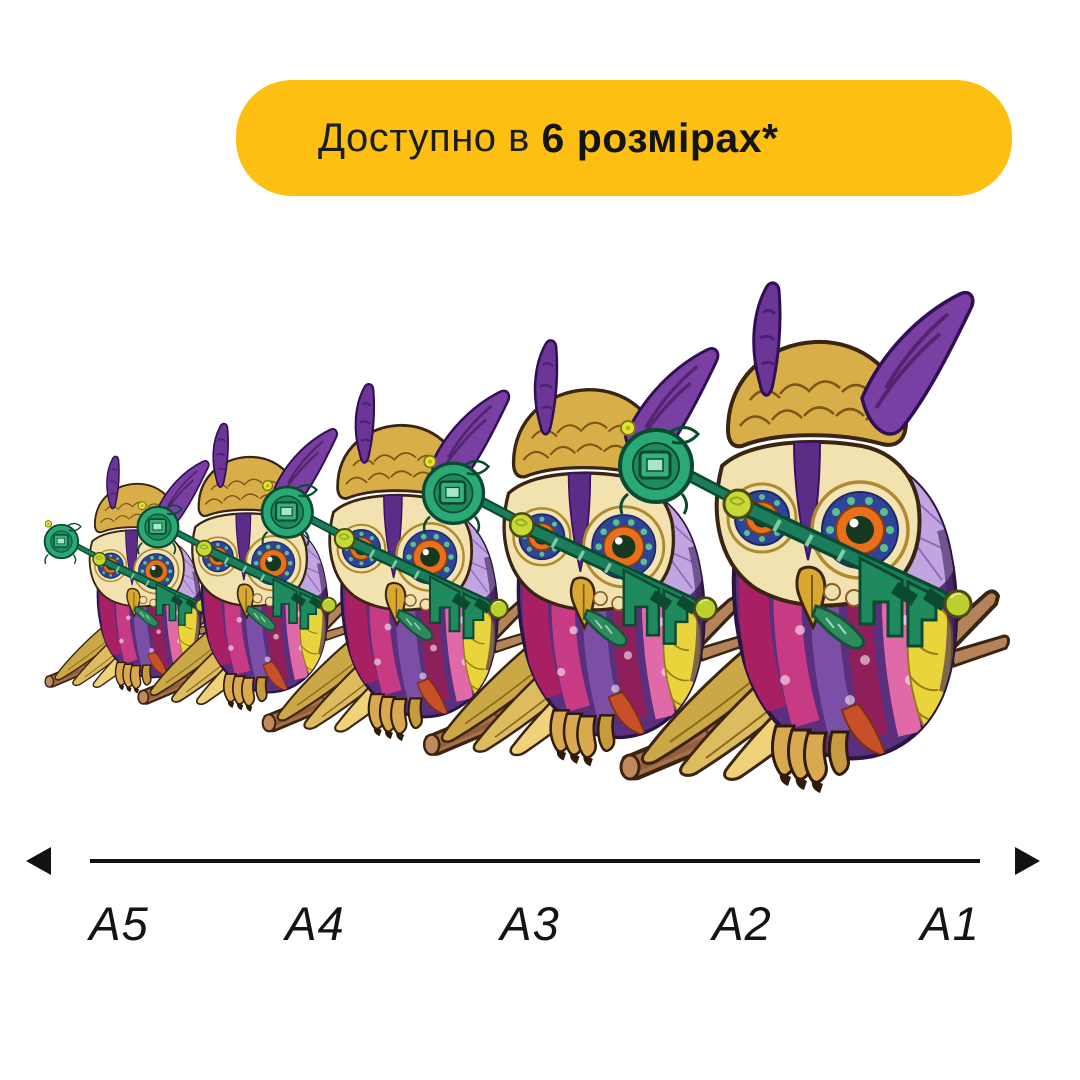 The height and width of the screenshot is (1080, 1080). I want to click on scale-line, so click(535, 861).